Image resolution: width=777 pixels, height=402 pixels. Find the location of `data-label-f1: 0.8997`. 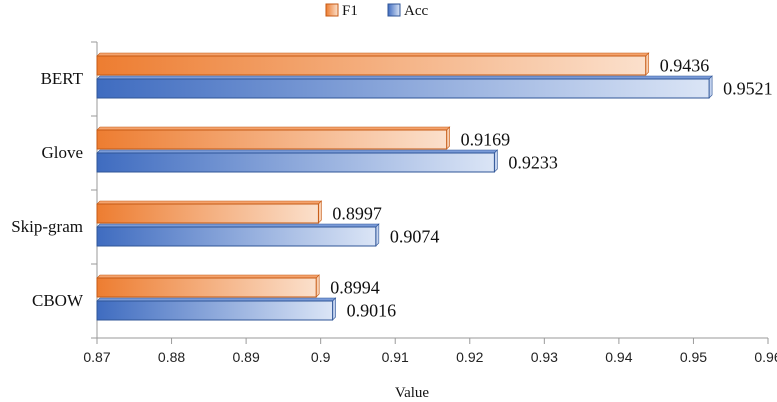

data-label-f1: 0.8997 is located at coordinates (357, 214).